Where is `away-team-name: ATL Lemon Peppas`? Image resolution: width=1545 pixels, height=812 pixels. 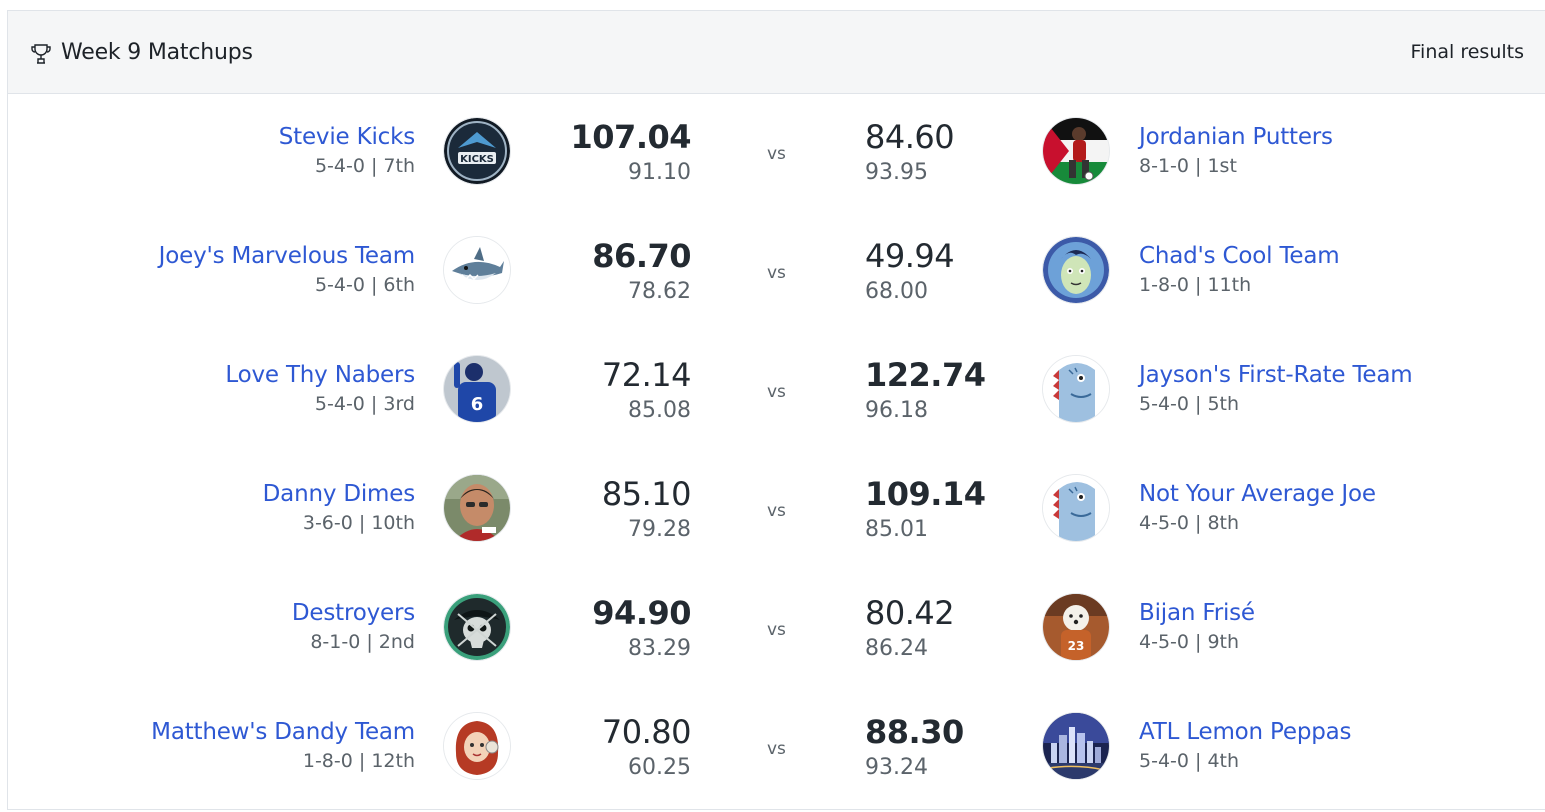
away-team-name: ATL Lemon Peppas is located at coordinates (1245, 732).